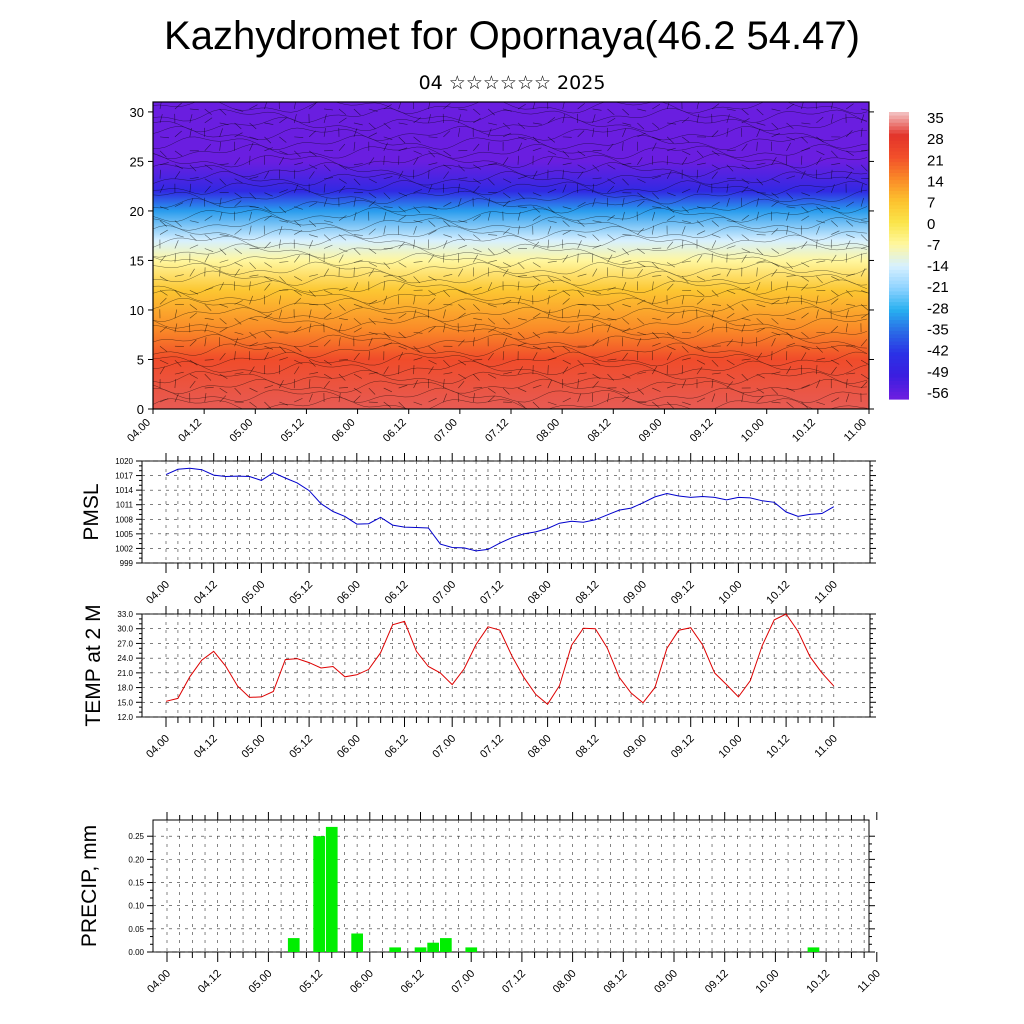 The width and height of the screenshot is (1024, 1024). I want to click on colorbar-label: 21, so click(935, 160).